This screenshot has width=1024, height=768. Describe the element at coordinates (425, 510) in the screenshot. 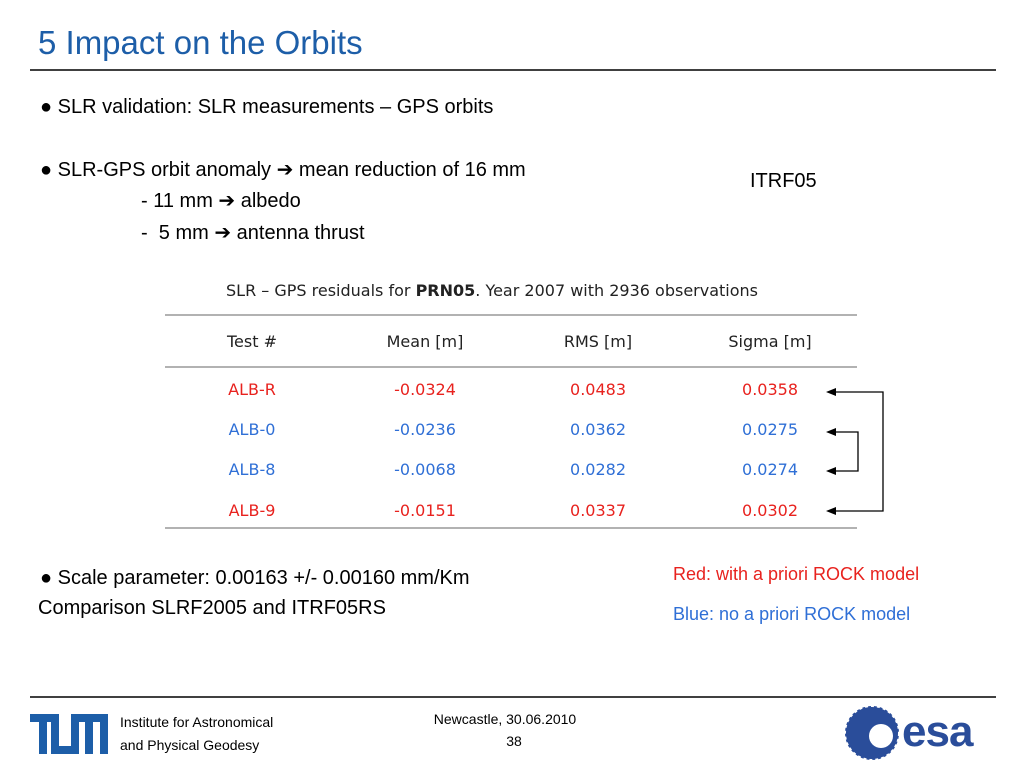

I see `table-cell: -0.0151` at that location.